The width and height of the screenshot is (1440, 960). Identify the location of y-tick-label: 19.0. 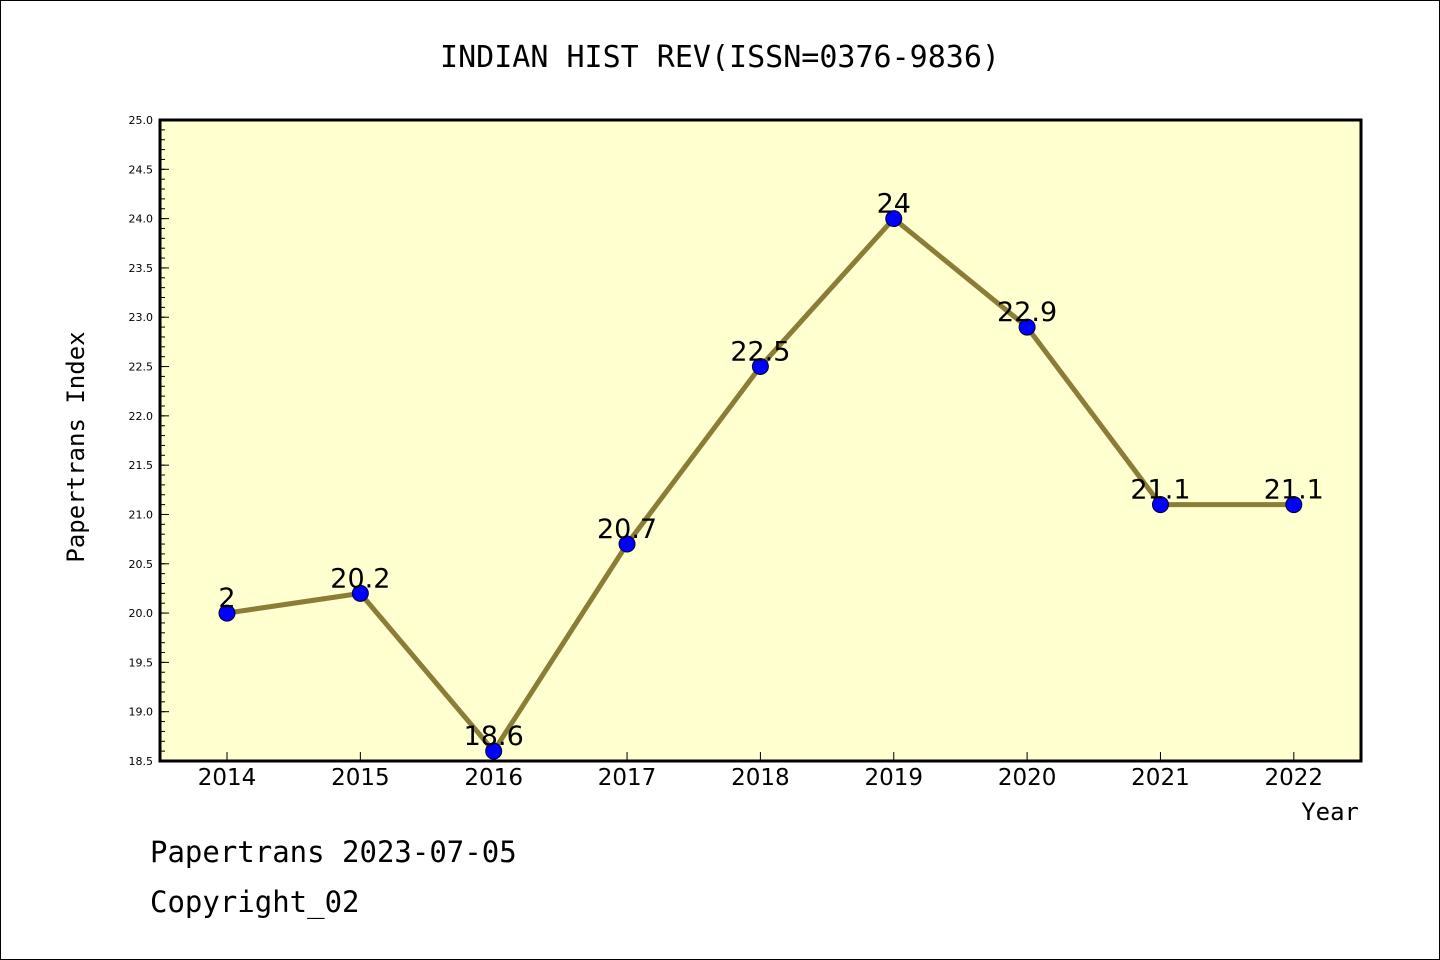
(141, 712).